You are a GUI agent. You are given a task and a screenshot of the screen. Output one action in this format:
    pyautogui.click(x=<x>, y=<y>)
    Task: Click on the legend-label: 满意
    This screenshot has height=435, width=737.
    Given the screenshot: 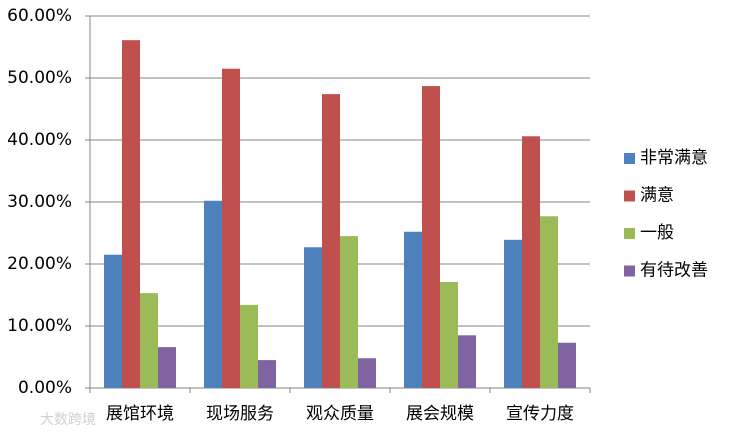 What is the action you would take?
    pyautogui.click(x=657, y=196)
    